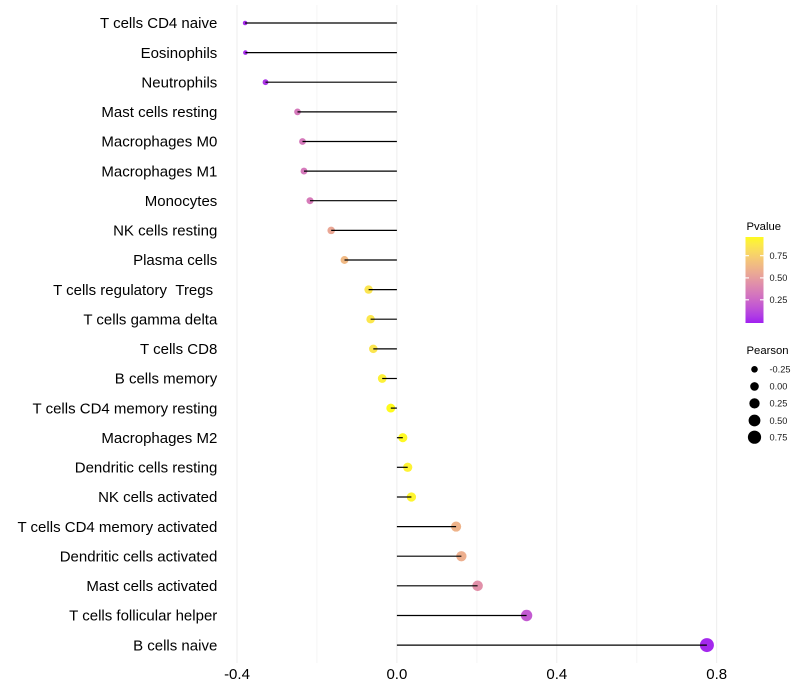  I want to click on svg-text: Plasma cells, so click(175, 260).